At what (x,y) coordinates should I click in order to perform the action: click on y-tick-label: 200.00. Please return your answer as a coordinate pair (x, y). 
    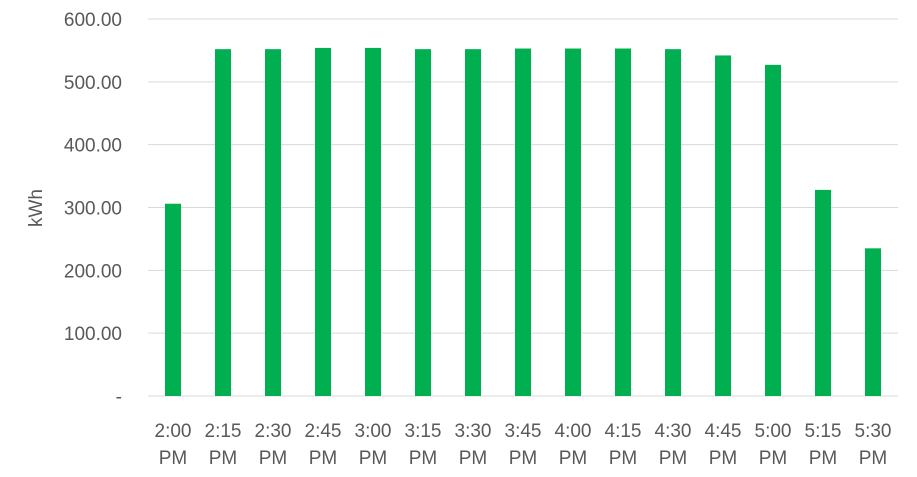
    Looking at the image, I should click on (93, 271).